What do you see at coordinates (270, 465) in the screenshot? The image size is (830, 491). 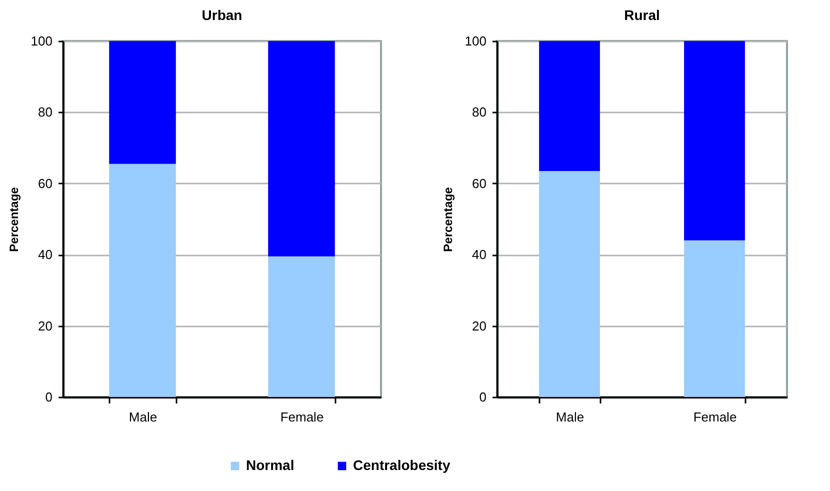 I see `legend-label: Normal` at bounding box center [270, 465].